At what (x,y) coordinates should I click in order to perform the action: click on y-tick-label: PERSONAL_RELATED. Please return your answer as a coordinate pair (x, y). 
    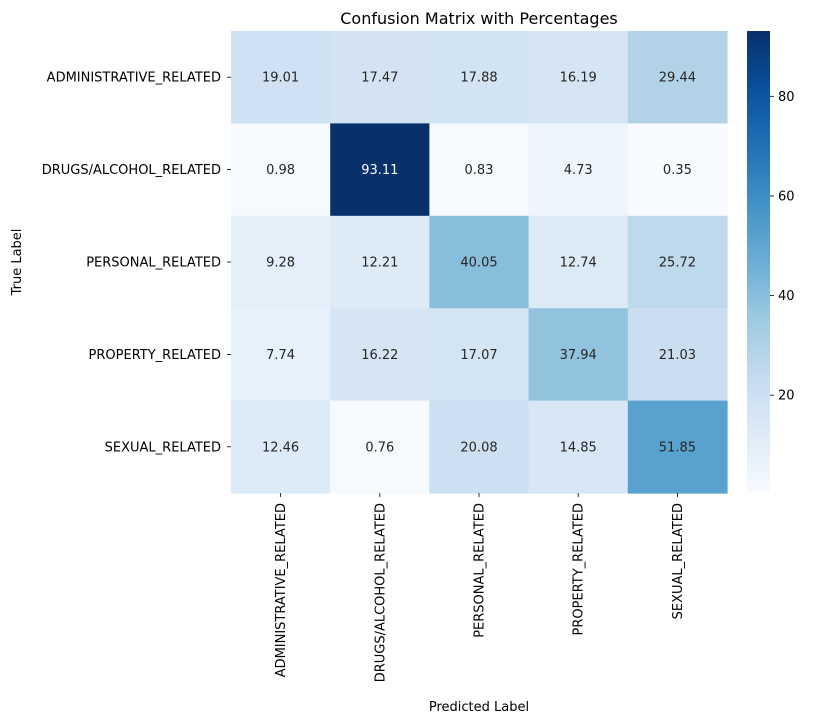
    Looking at the image, I should click on (153, 263).